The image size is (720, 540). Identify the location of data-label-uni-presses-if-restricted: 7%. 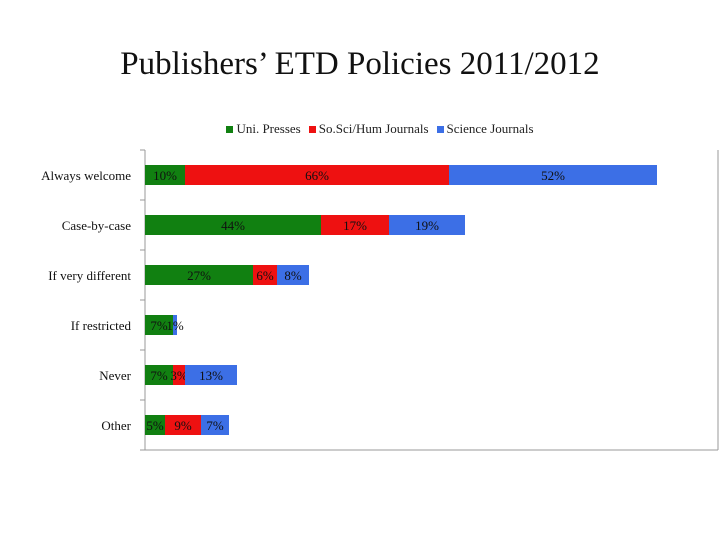
(159, 325).